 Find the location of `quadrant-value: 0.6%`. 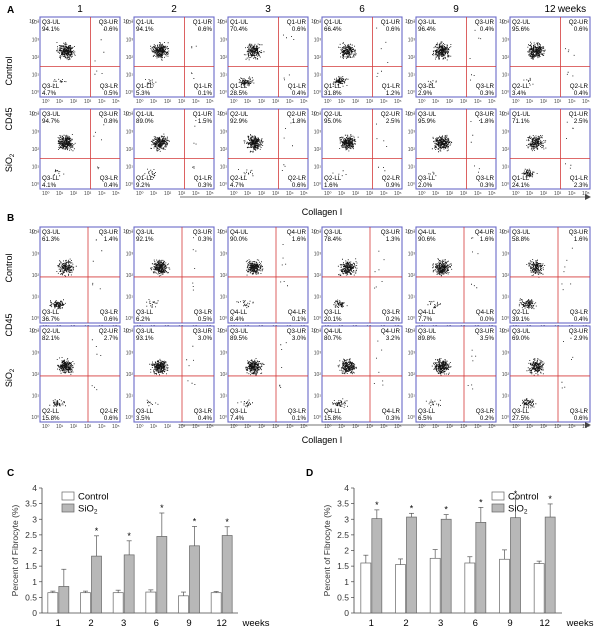

quadrant-value: 0.6% is located at coordinates (299, 185).